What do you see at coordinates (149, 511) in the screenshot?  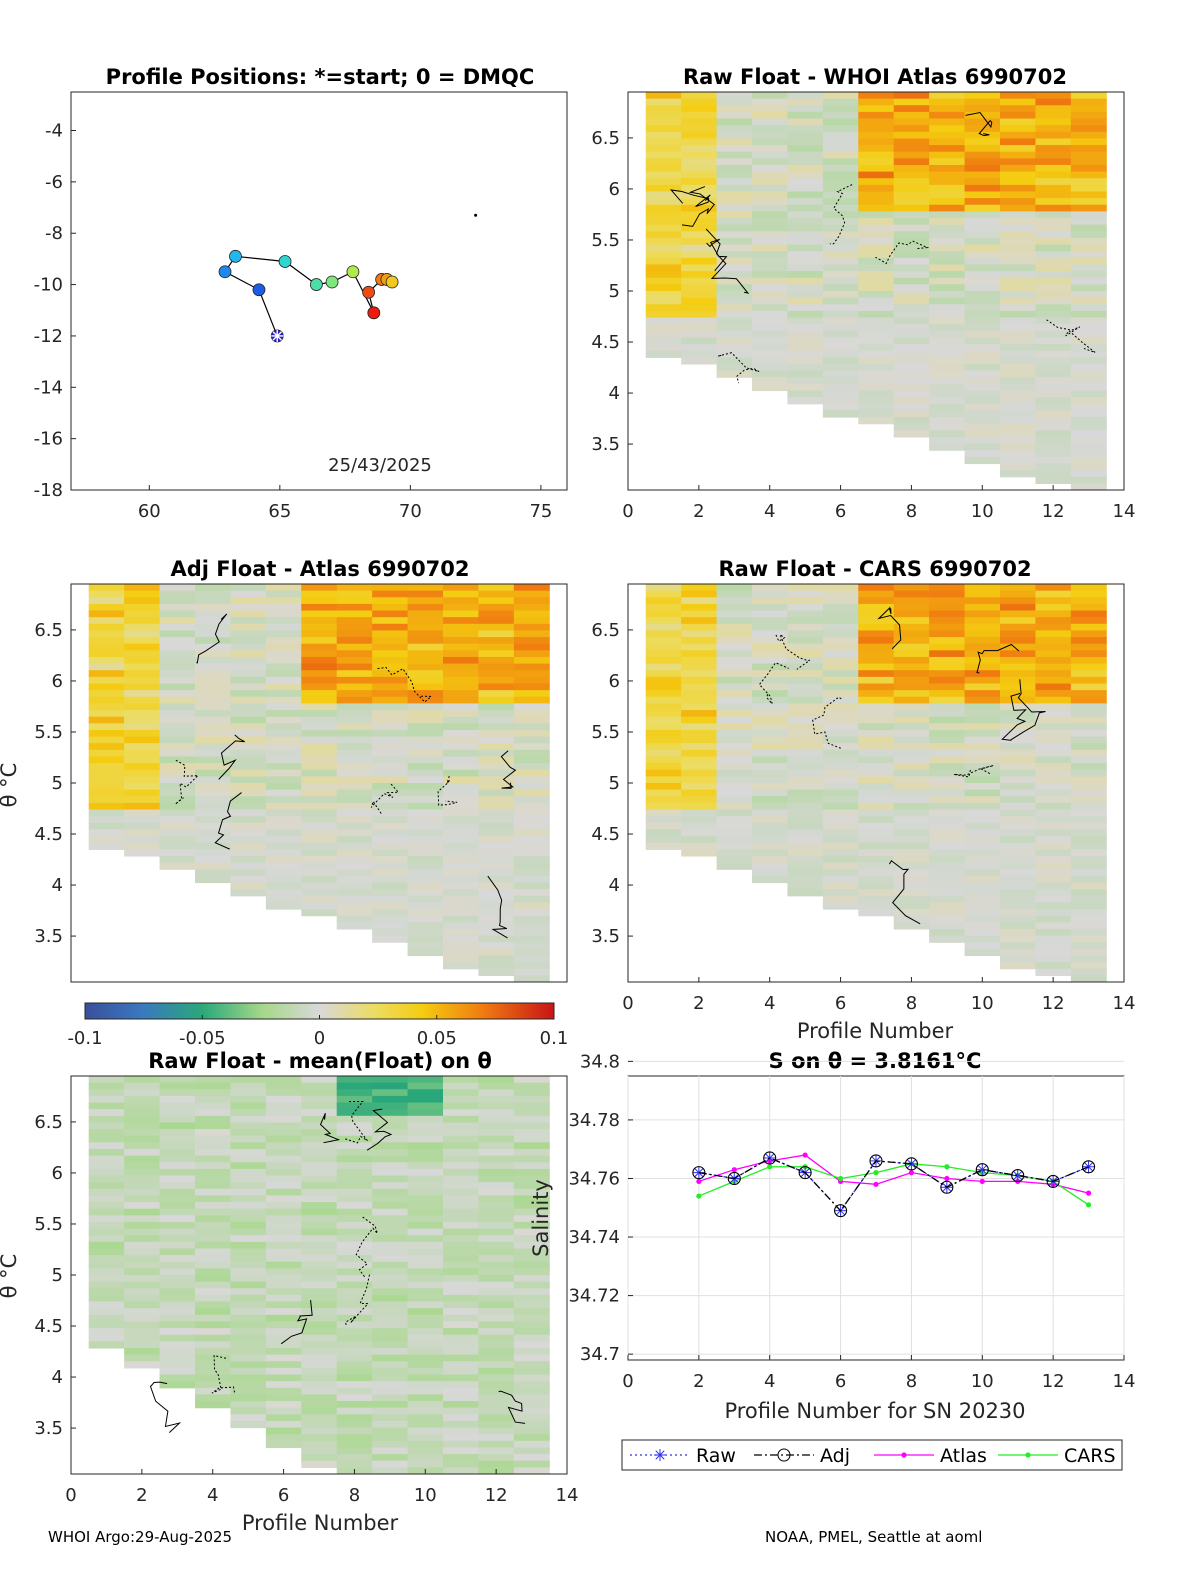 I see `x-tick-label: 60` at bounding box center [149, 511].